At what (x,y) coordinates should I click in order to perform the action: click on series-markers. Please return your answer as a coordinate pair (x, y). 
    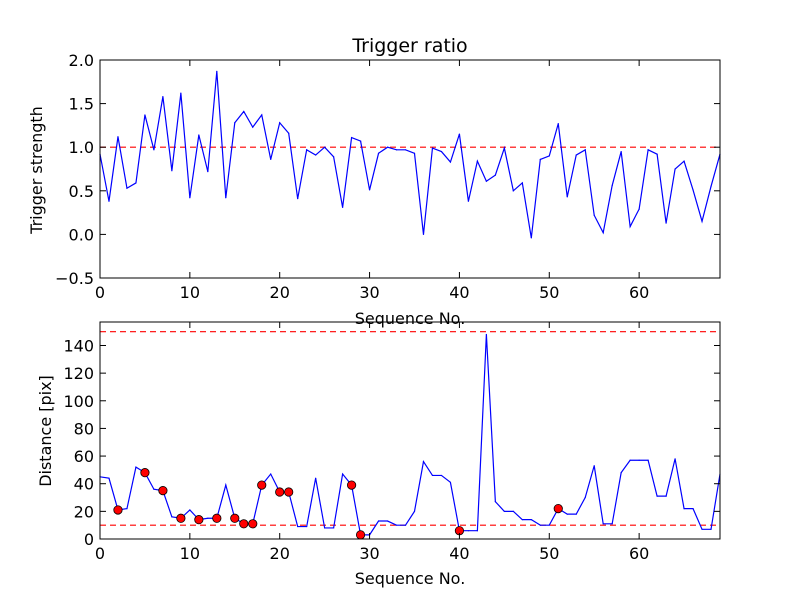
    Looking at the image, I should click on (338, 504).